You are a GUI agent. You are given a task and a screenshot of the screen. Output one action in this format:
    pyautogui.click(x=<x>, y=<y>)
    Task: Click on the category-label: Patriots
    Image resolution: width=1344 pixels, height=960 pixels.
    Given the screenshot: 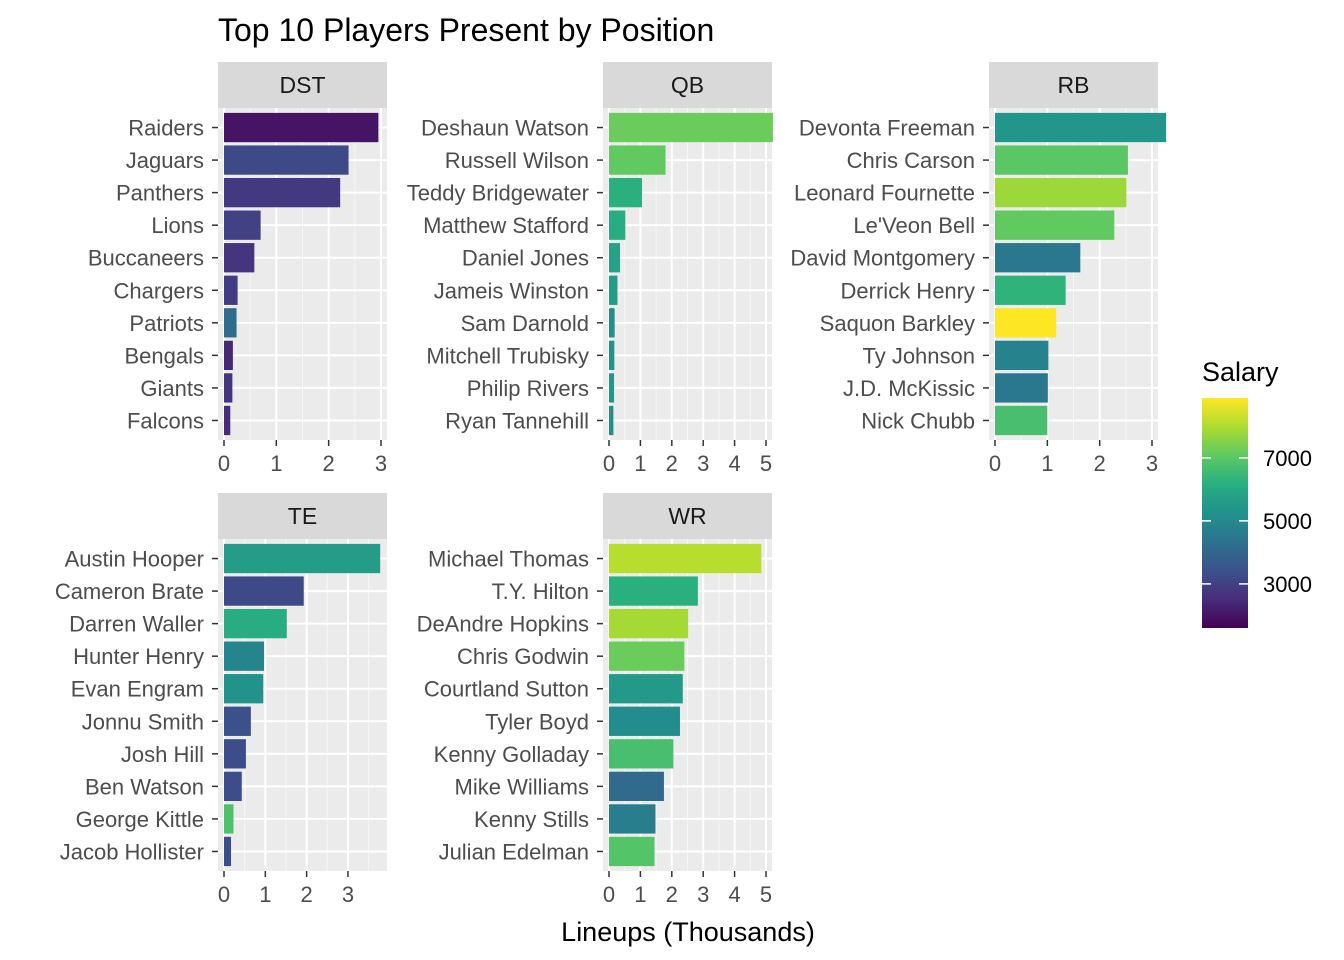 What is the action you would take?
    pyautogui.click(x=166, y=323)
    